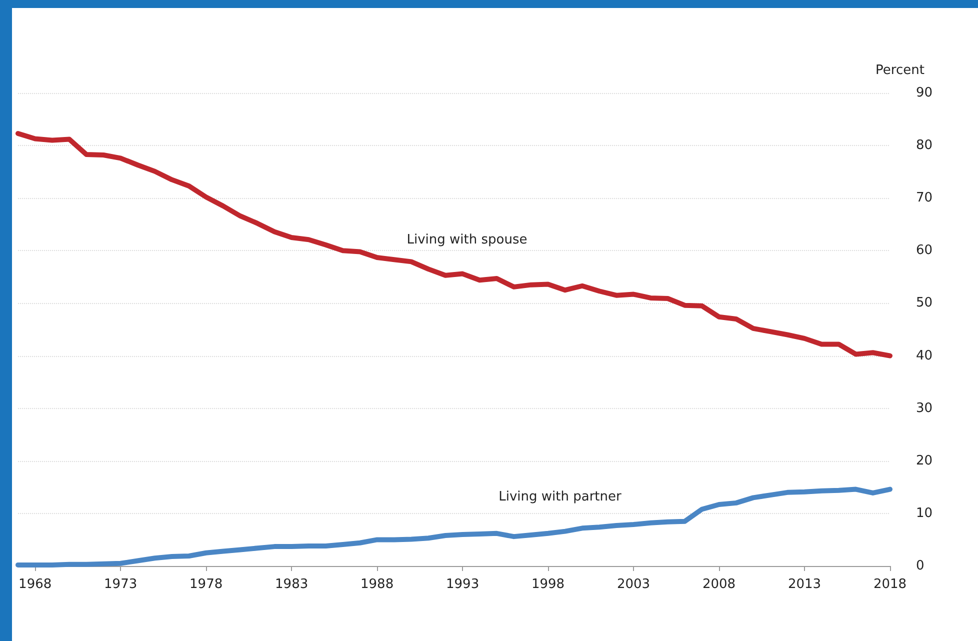  Describe the element at coordinates (560, 497) in the screenshot. I see `annotation: Living with partner` at that location.